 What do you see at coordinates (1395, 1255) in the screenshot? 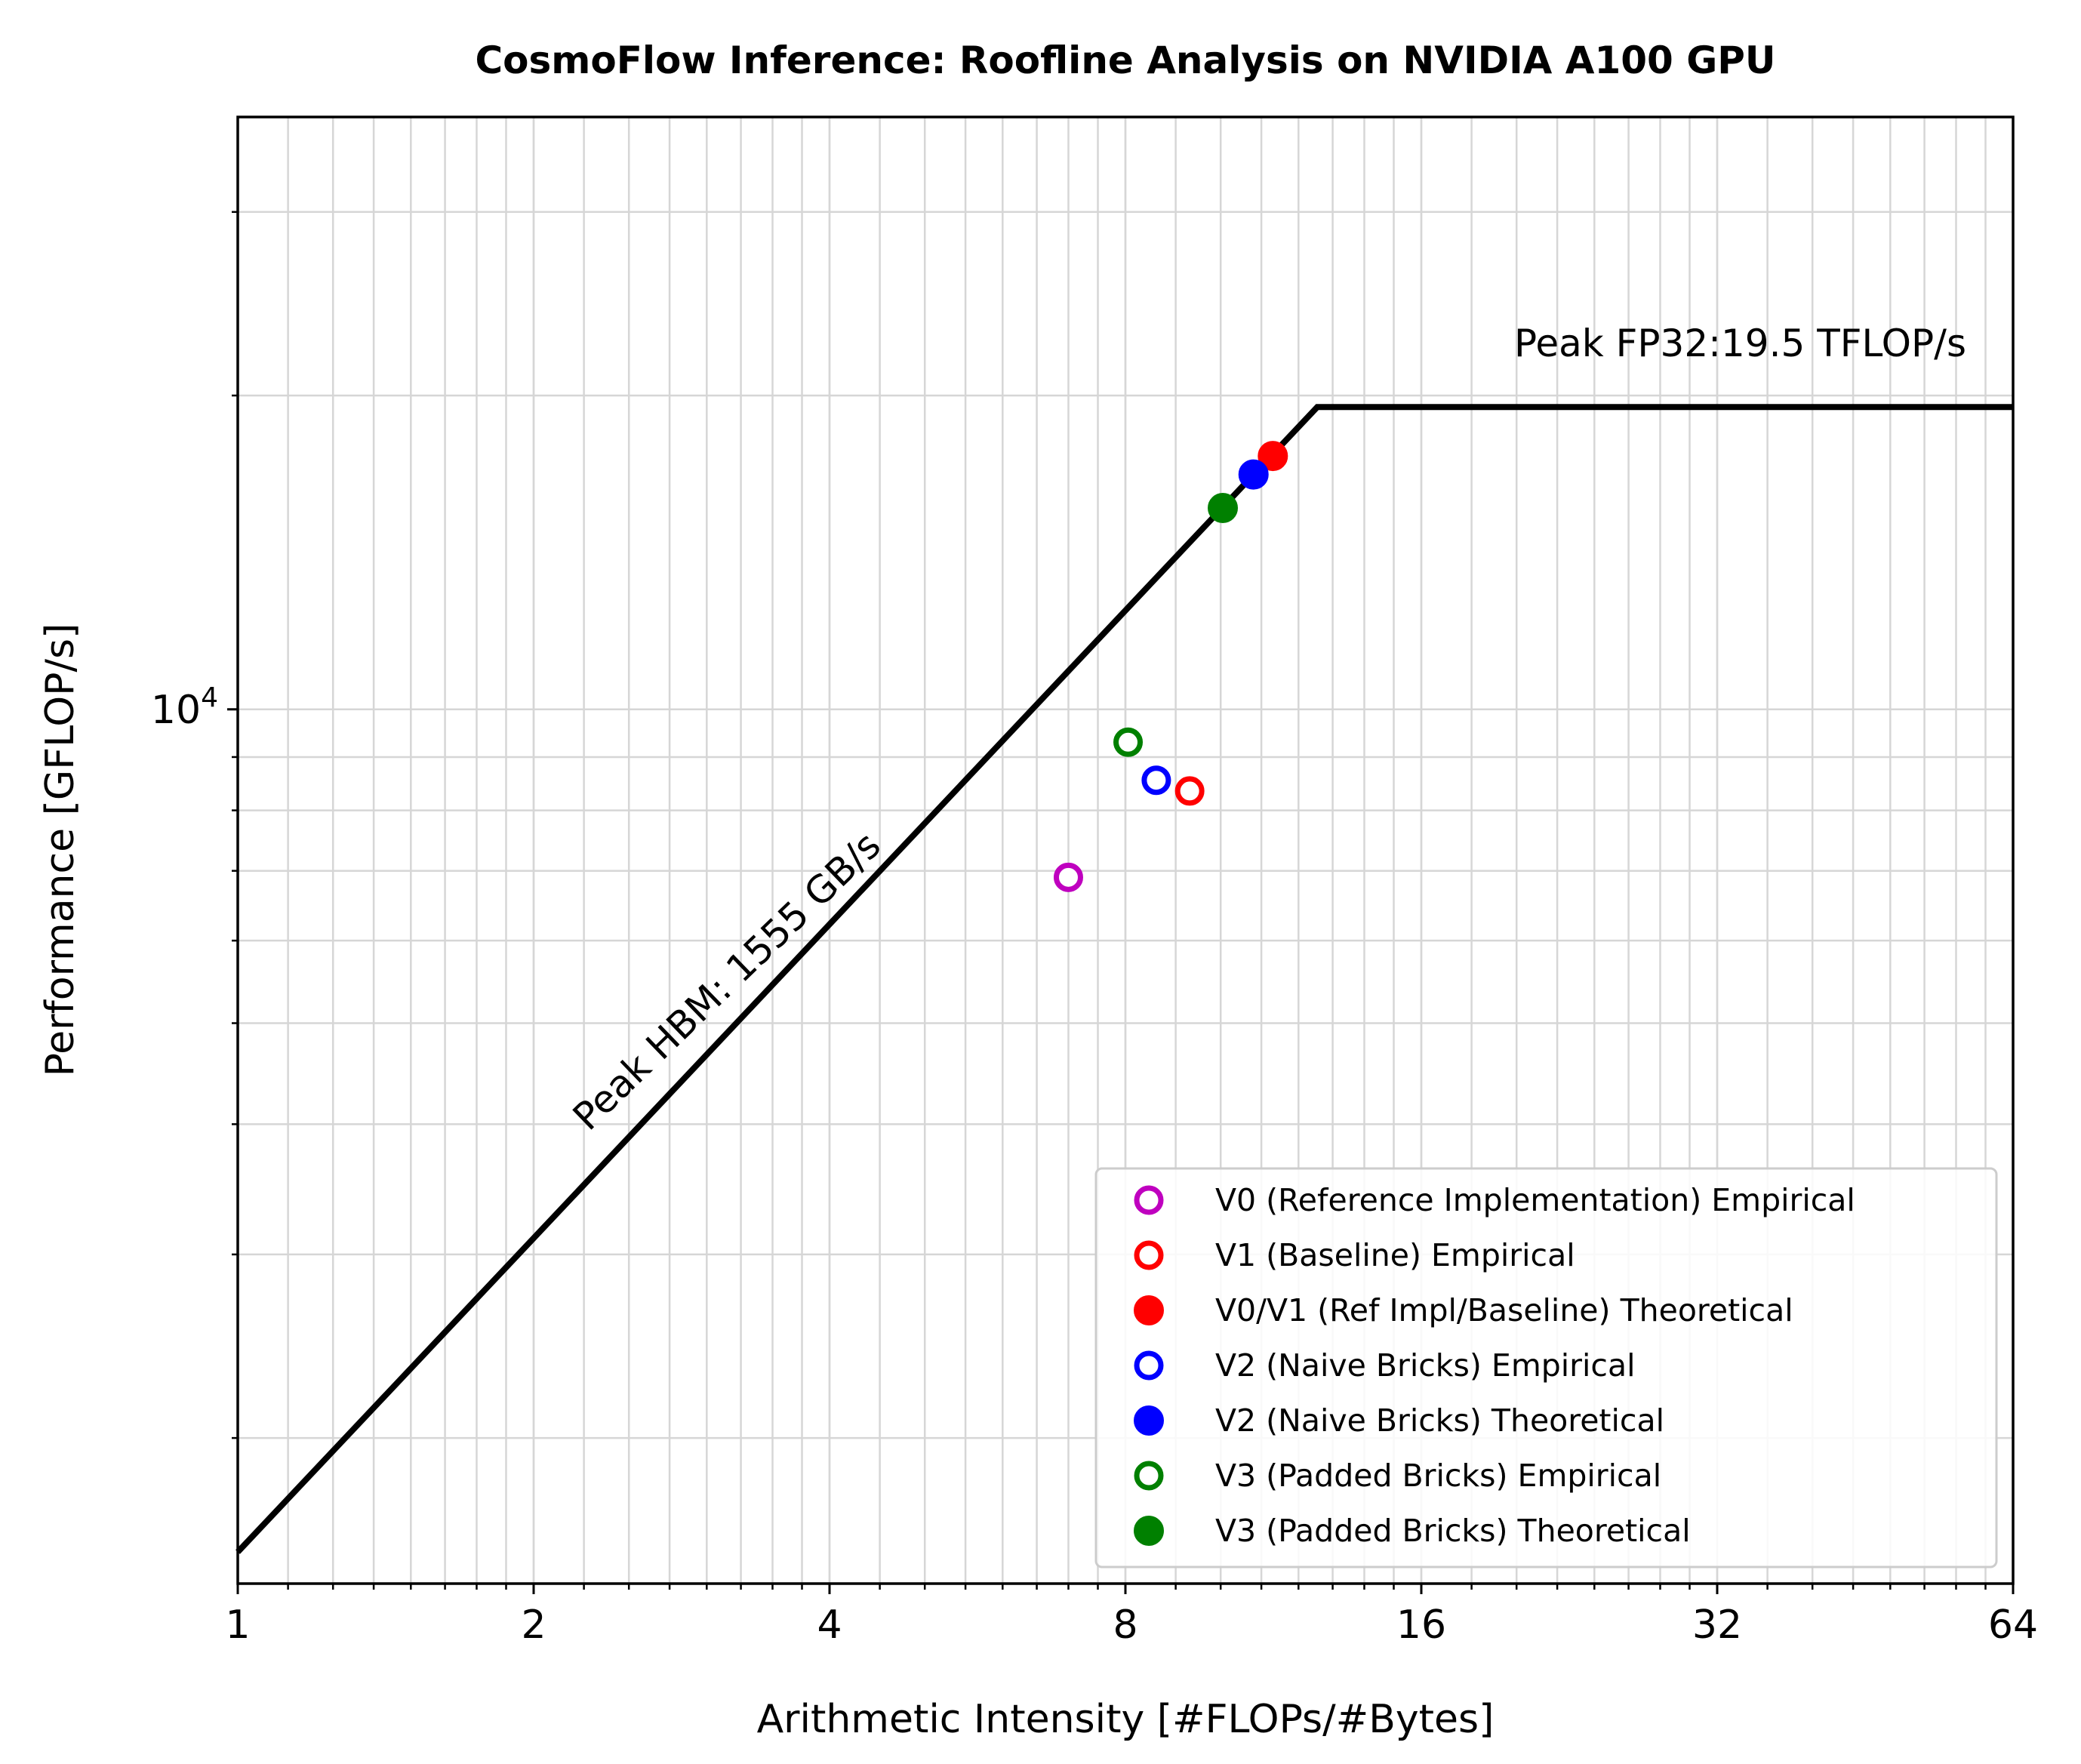
I see `legend-label: V1 (Baseline) Empirical` at bounding box center [1395, 1255].